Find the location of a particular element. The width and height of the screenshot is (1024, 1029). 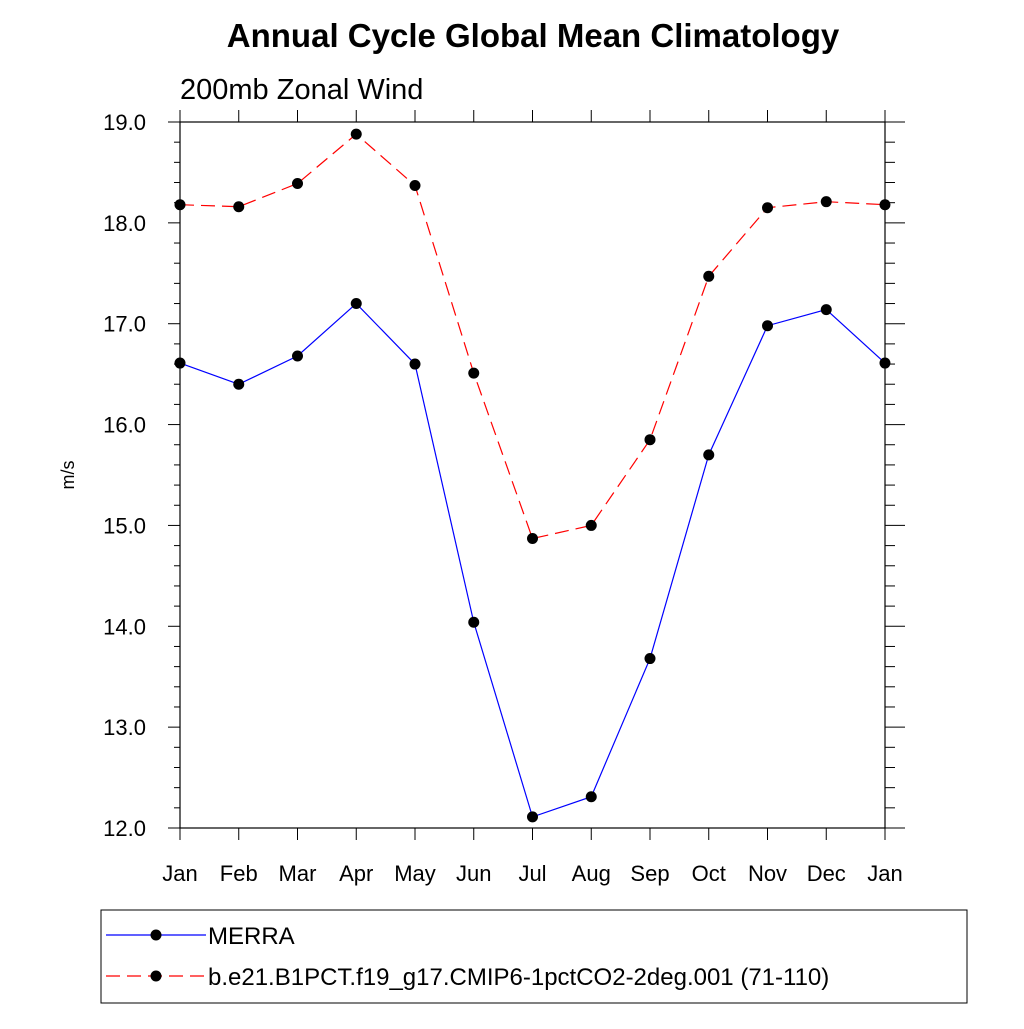

x-tick-label: Aug is located at coordinates (591, 873).